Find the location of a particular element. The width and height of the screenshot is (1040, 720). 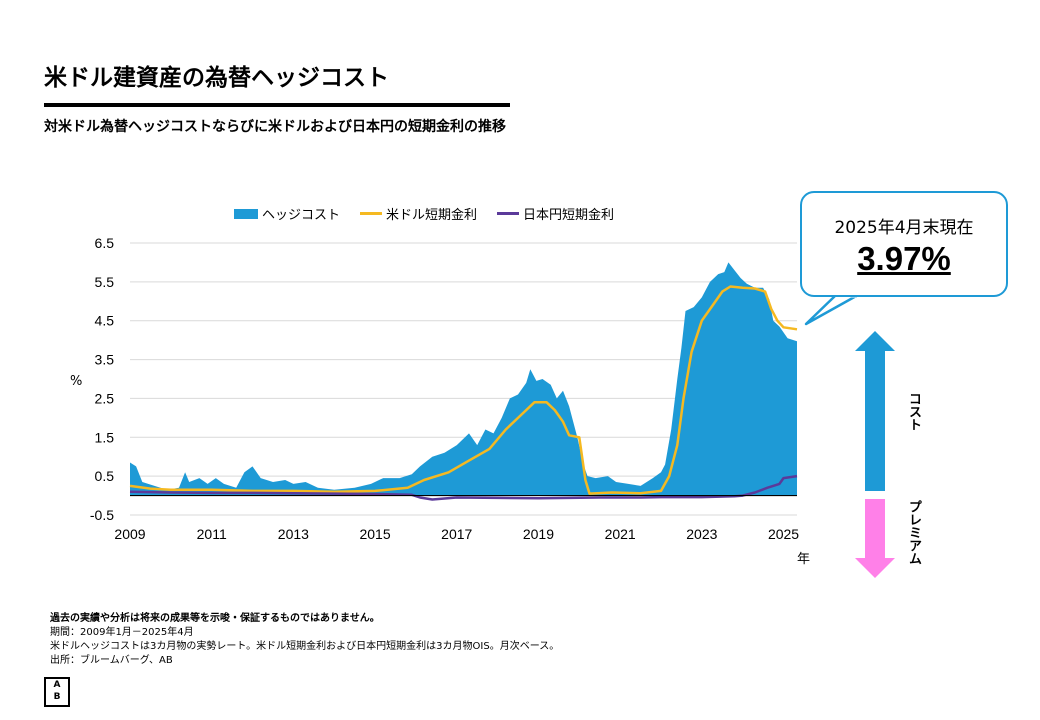

title-divider is located at coordinates (277, 105).